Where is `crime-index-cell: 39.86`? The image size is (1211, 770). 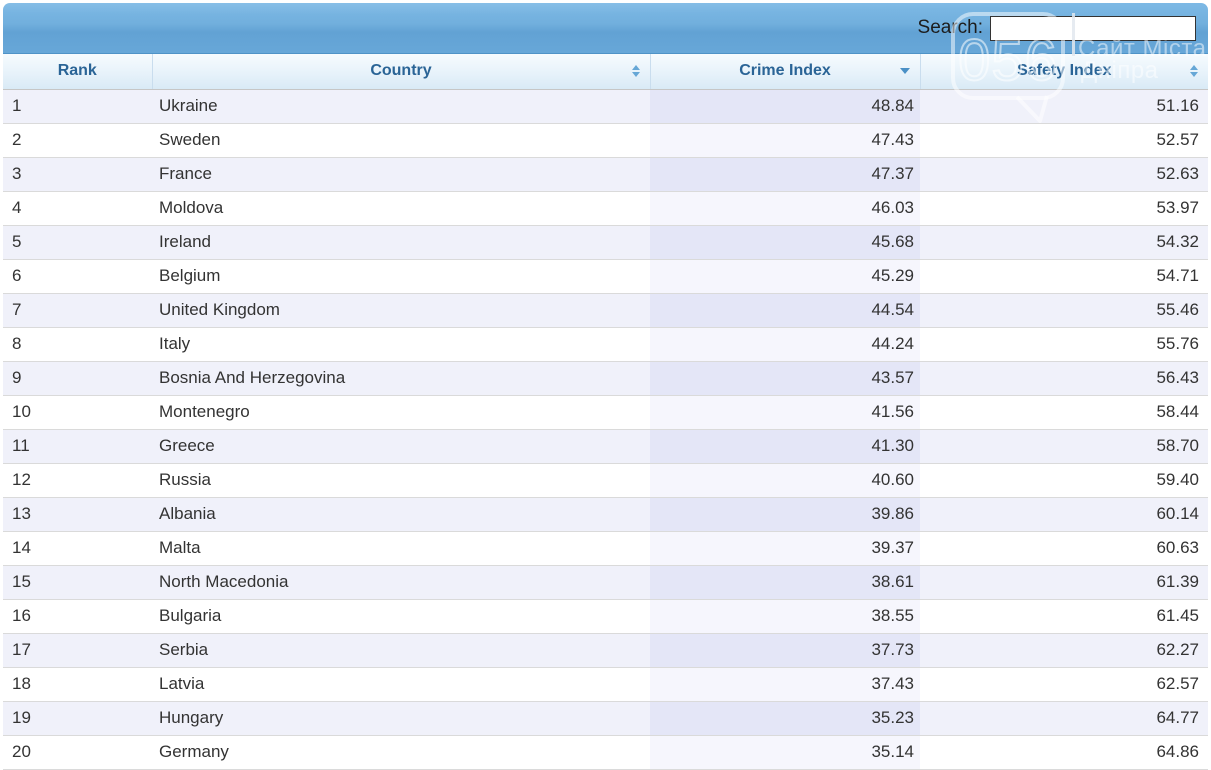 crime-index-cell: 39.86 is located at coordinates (785, 514).